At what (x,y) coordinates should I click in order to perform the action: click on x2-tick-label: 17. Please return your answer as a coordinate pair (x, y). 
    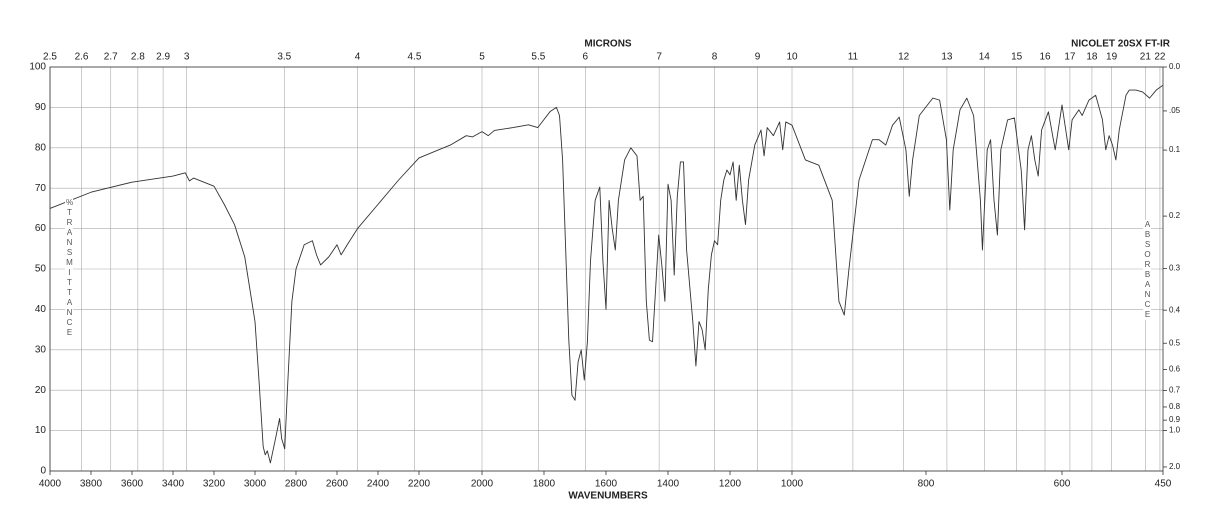
    Looking at the image, I should click on (1070, 57).